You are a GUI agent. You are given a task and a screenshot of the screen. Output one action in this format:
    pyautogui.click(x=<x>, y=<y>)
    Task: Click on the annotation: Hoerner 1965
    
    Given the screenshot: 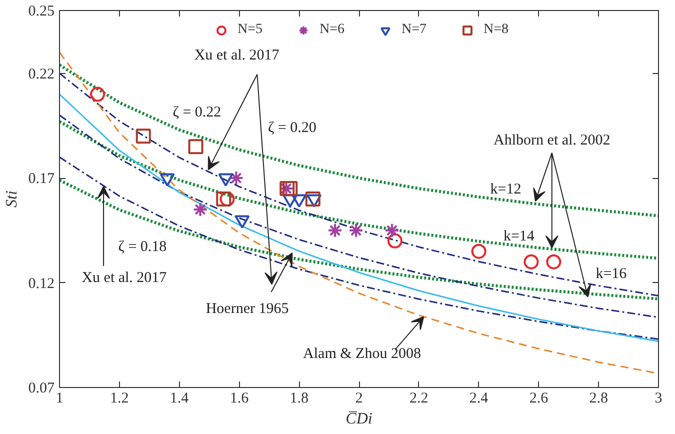 What is the action you would take?
    pyautogui.click(x=247, y=309)
    